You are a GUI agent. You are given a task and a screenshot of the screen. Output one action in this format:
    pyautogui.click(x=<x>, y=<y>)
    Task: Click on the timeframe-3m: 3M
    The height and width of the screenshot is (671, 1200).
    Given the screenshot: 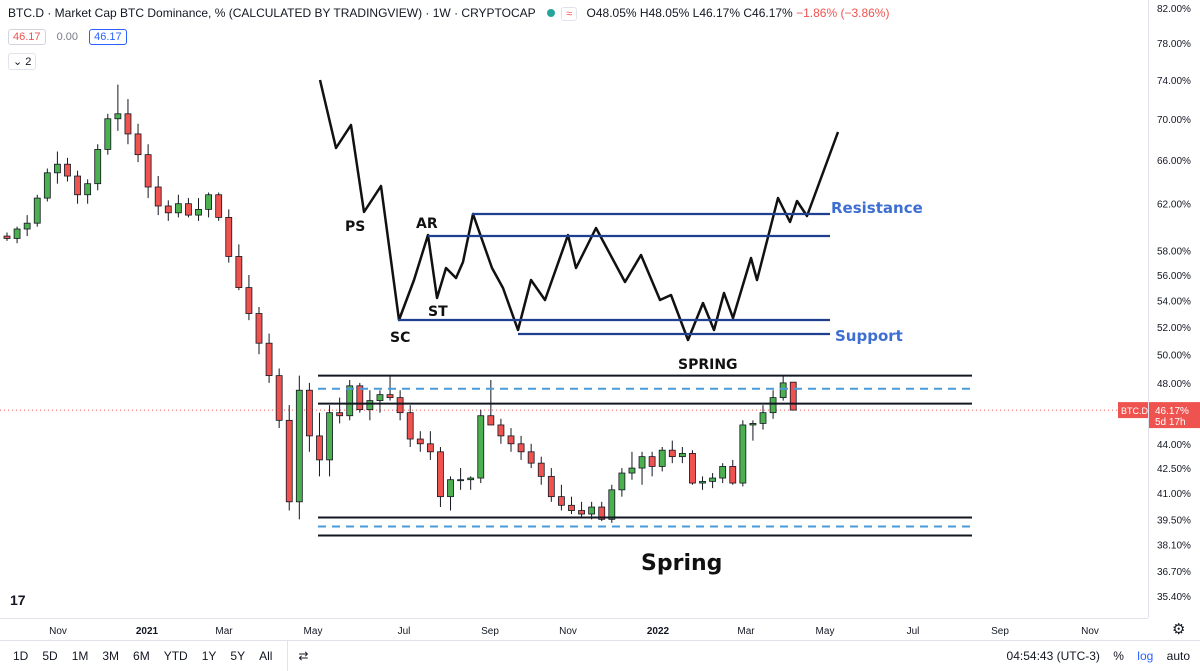 What is the action you would take?
    pyautogui.click(x=111, y=656)
    